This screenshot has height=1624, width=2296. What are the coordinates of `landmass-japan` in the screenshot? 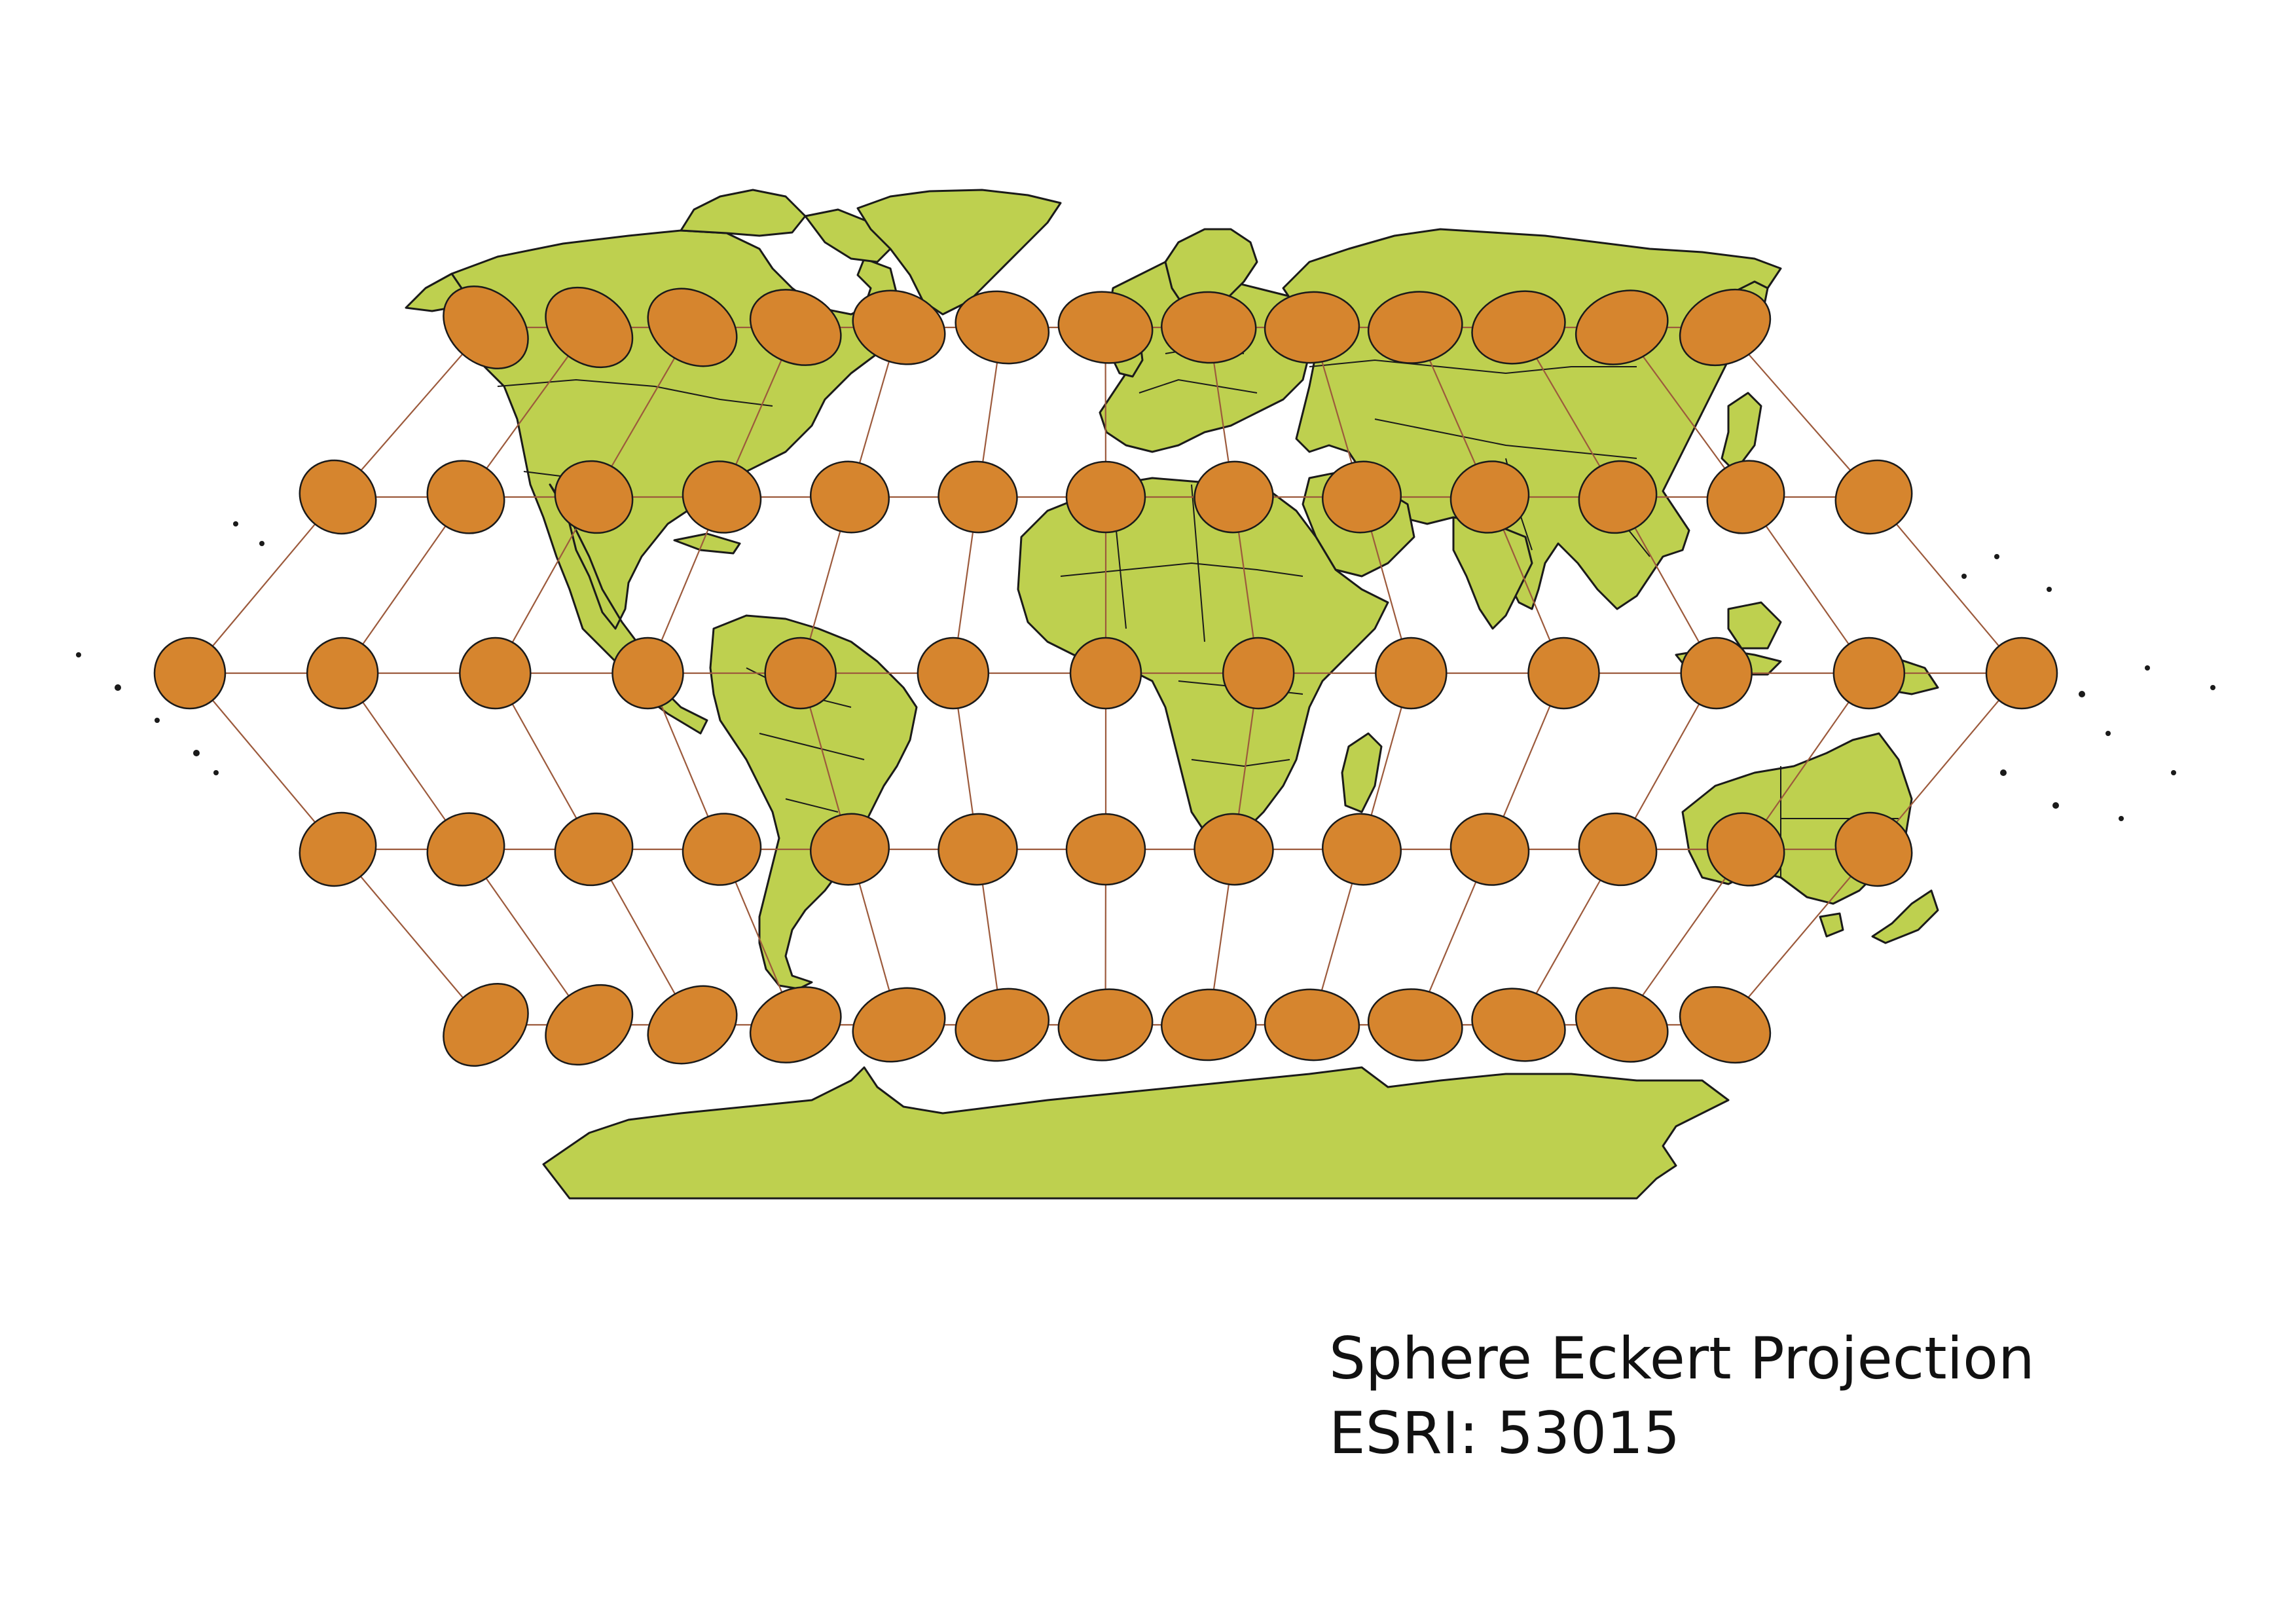 It's located at (1741, 432).